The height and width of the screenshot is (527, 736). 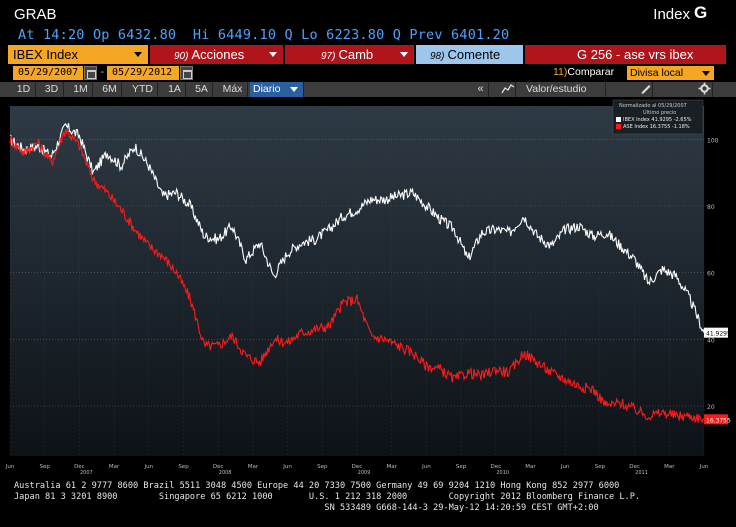 I want to click on range-ytd-button: YTD, so click(x=143, y=89).